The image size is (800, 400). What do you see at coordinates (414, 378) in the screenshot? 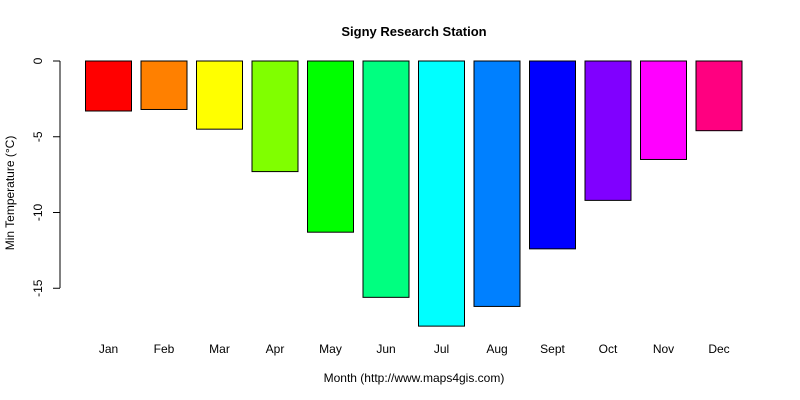
I see `x-axis-label: Month (http://www.maps4gis.com)` at bounding box center [414, 378].